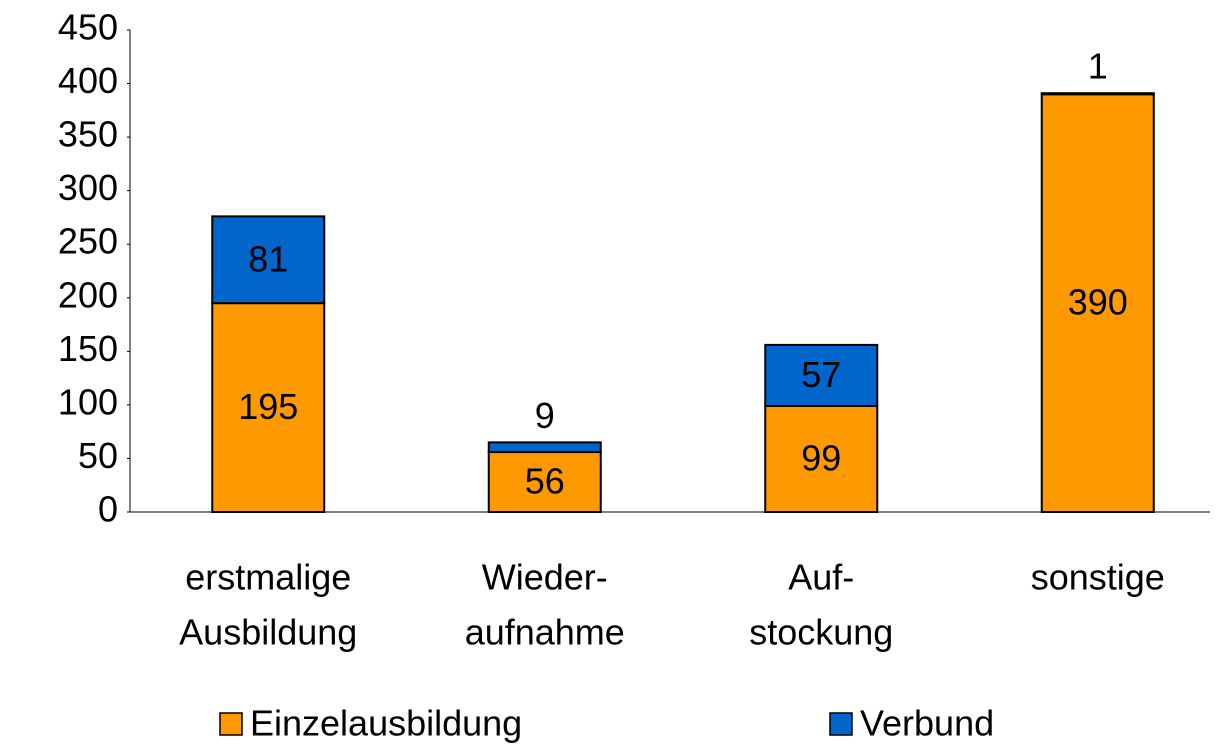 The image size is (1217, 748). What do you see at coordinates (821, 577) in the screenshot?
I see `x-tick-label: Auf-` at bounding box center [821, 577].